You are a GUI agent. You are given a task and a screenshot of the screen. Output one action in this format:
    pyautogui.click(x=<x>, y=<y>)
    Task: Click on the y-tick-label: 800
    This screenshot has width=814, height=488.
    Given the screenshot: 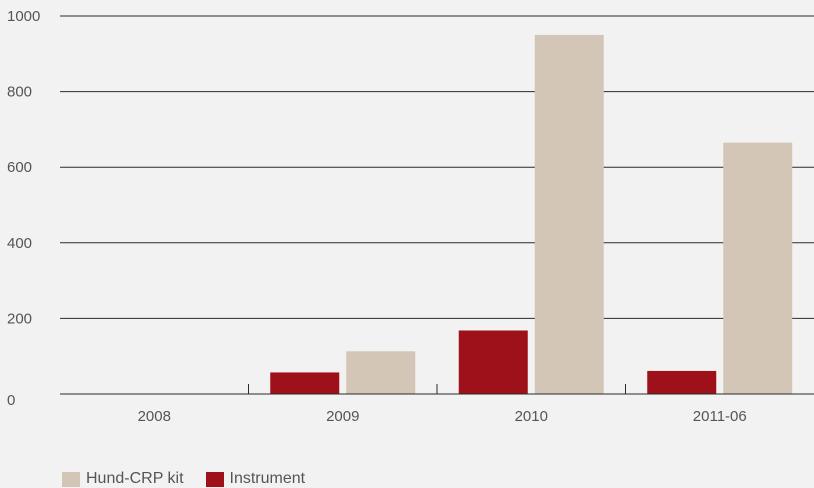 What is the action you would take?
    pyautogui.click(x=19, y=92)
    